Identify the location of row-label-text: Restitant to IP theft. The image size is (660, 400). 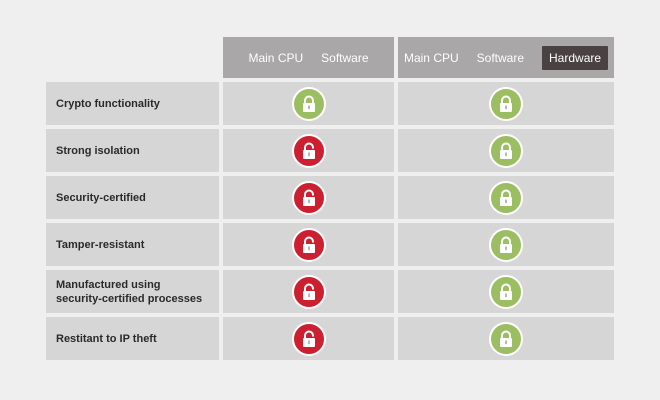
(106, 338).